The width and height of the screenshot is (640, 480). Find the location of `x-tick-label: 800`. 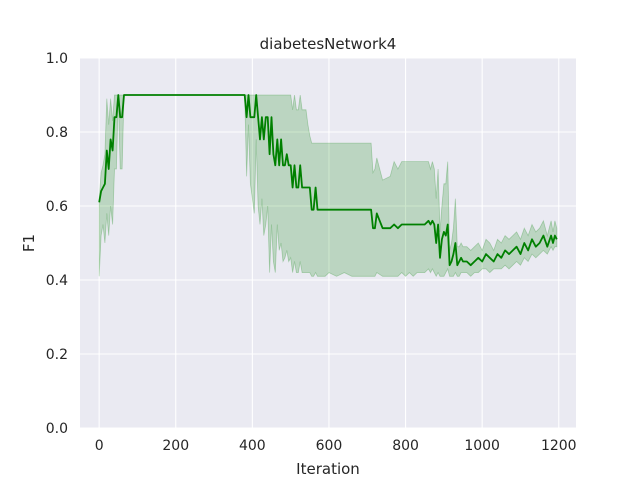

x-tick-label: 800 is located at coordinates (405, 446).